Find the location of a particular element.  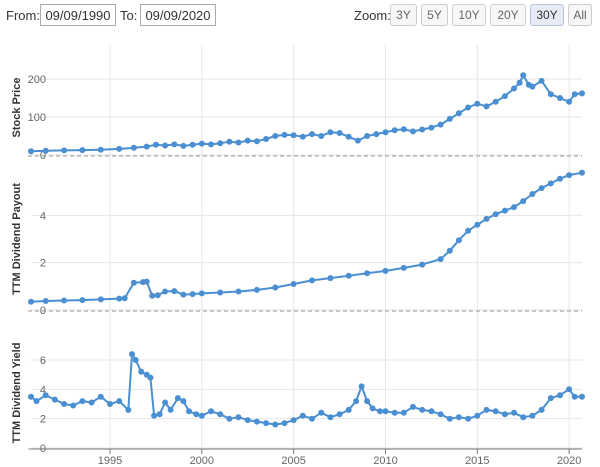

zoom-30y-button: 30Y is located at coordinates (547, 15).